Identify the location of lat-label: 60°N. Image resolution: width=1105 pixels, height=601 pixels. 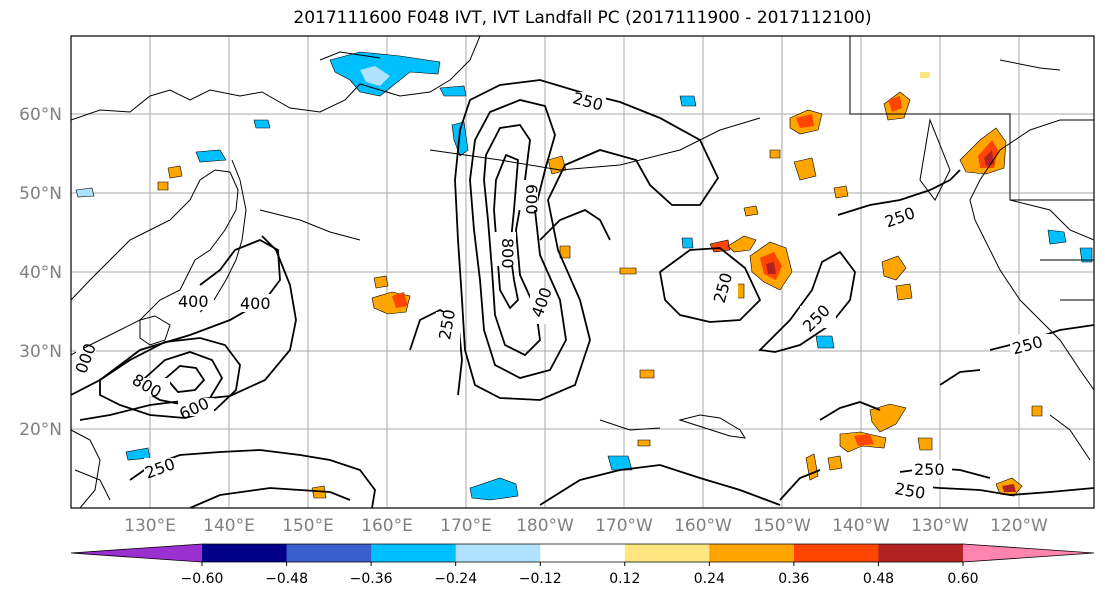
(40, 115).